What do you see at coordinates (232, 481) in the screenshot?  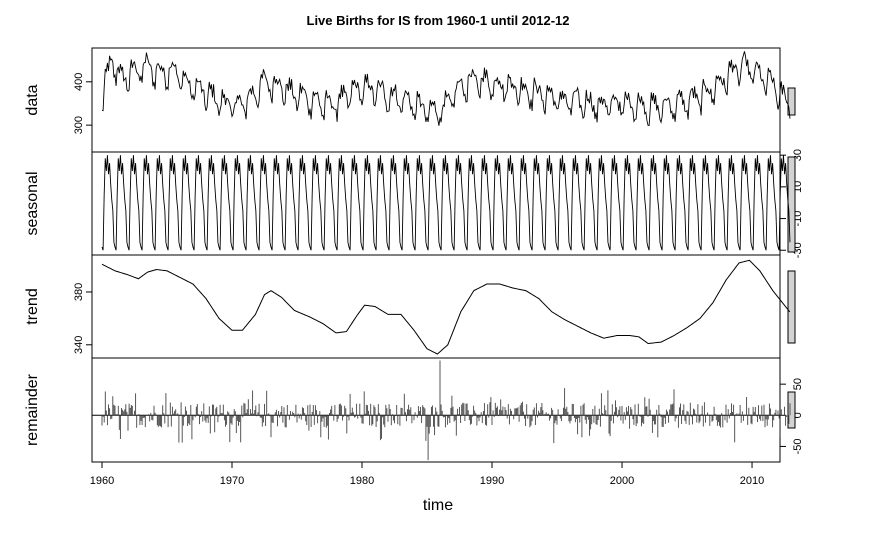 I see `x-tick-label: 1970` at bounding box center [232, 481].